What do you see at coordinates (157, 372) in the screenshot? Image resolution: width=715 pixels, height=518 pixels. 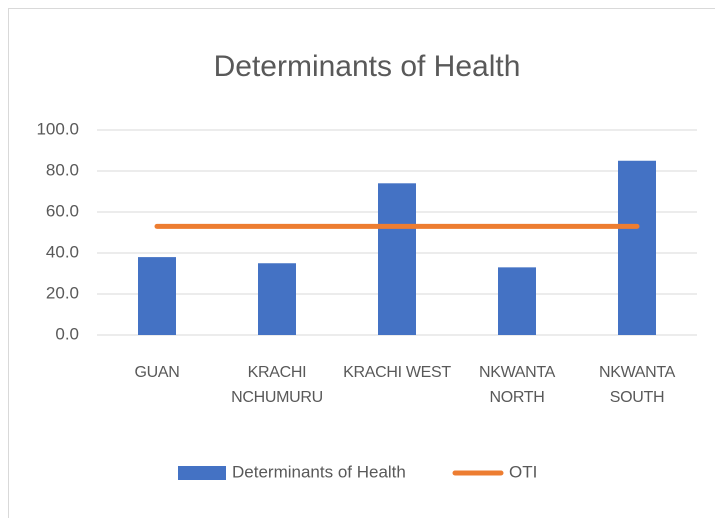 I see `x-tick-label: GUAN` at bounding box center [157, 372].